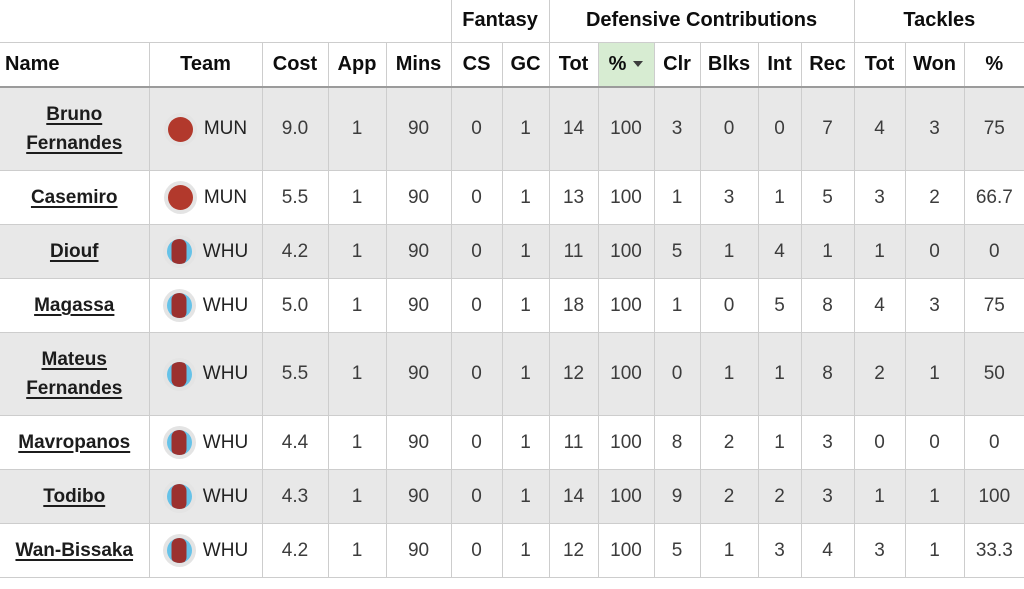  Describe the element at coordinates (994, 65) in the screenshot. I see `col-header-pct-15: %` at that location.